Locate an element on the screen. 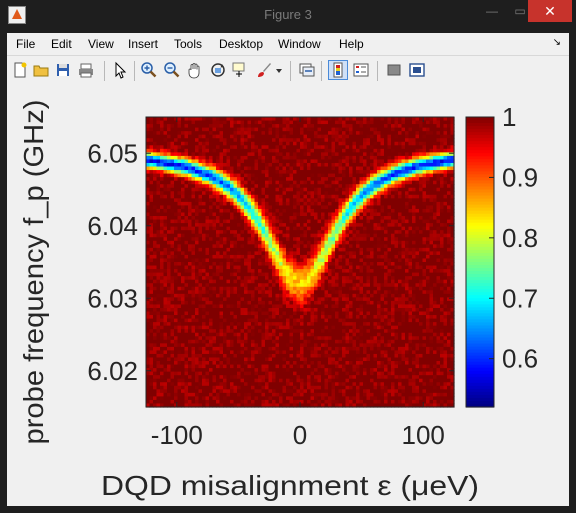 The image size is (576, 513). menu-file: File is located at coordinates (26, 44).